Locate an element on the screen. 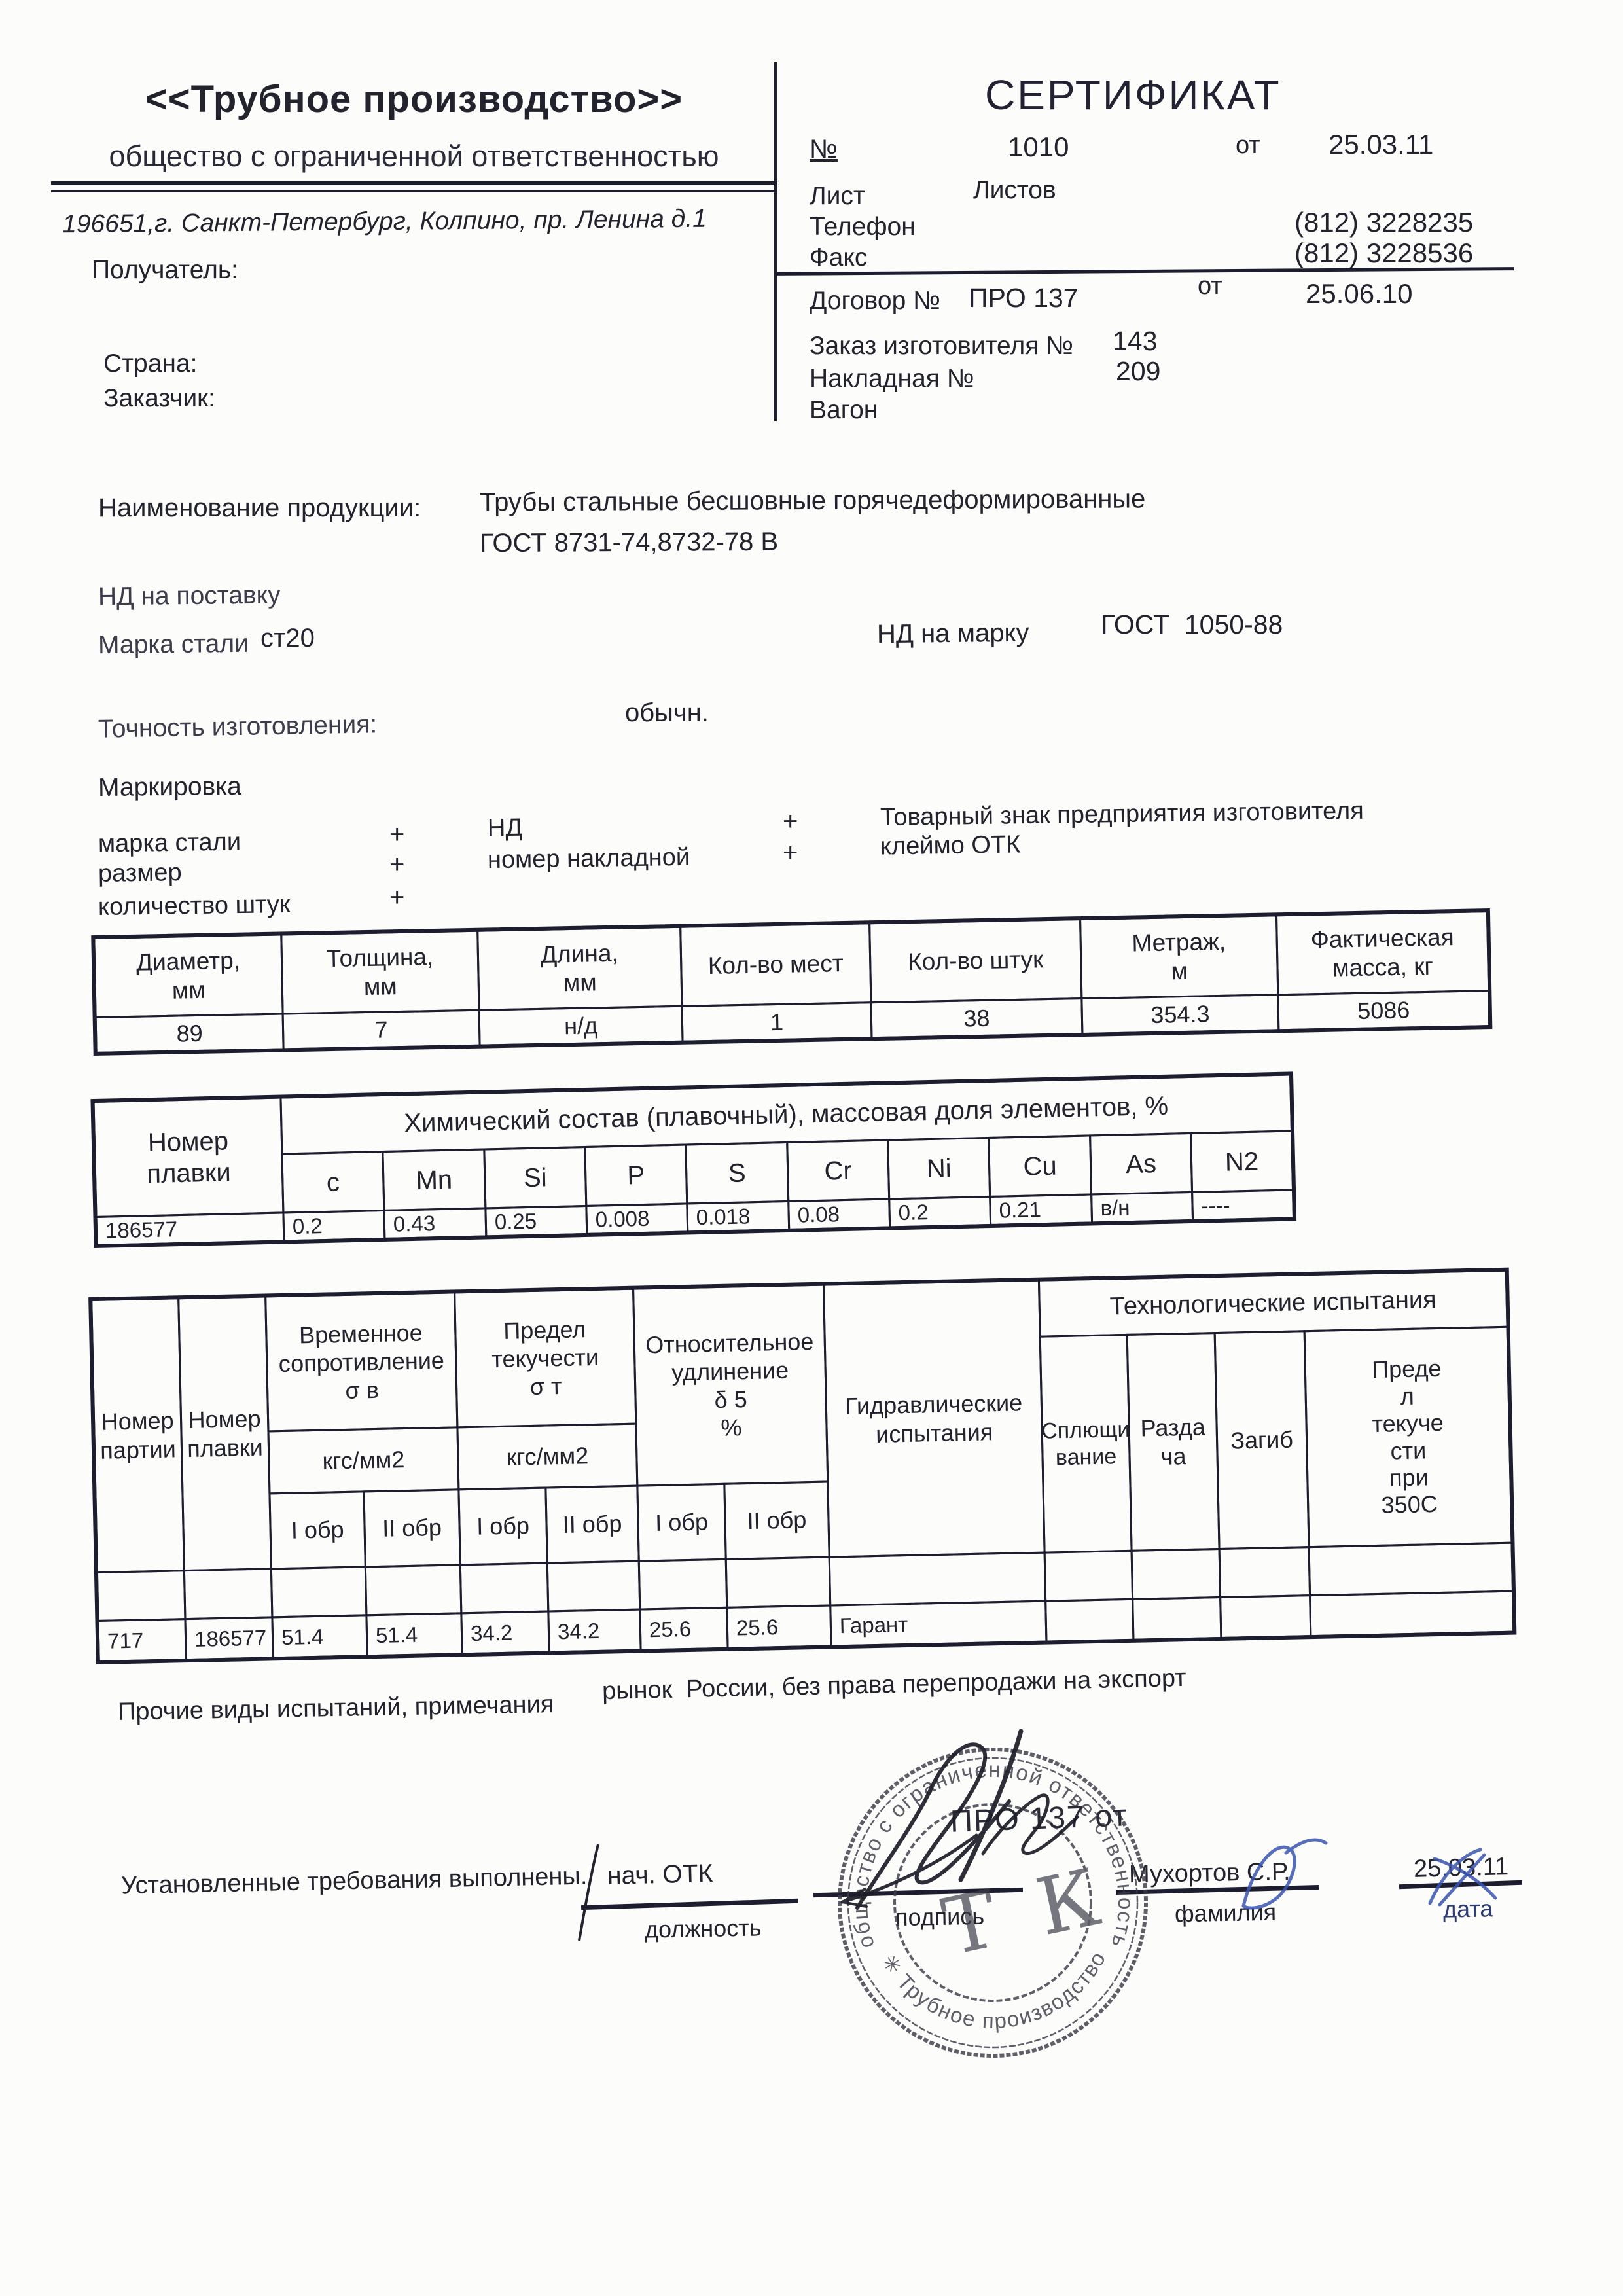 The width and height of the screenshot is (1623, 2296). company-type: общество с ограниченной ответственностью is located at coordinates (414, 156).